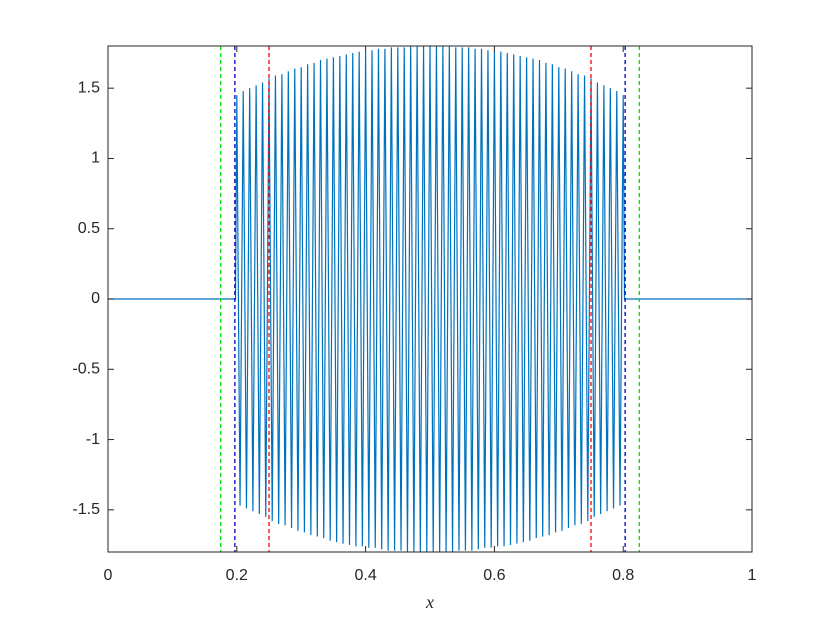 Image resolution: width=830 pixels, height=622 pixels. I want to click on y-tick-label: 1, so click(95, 158).